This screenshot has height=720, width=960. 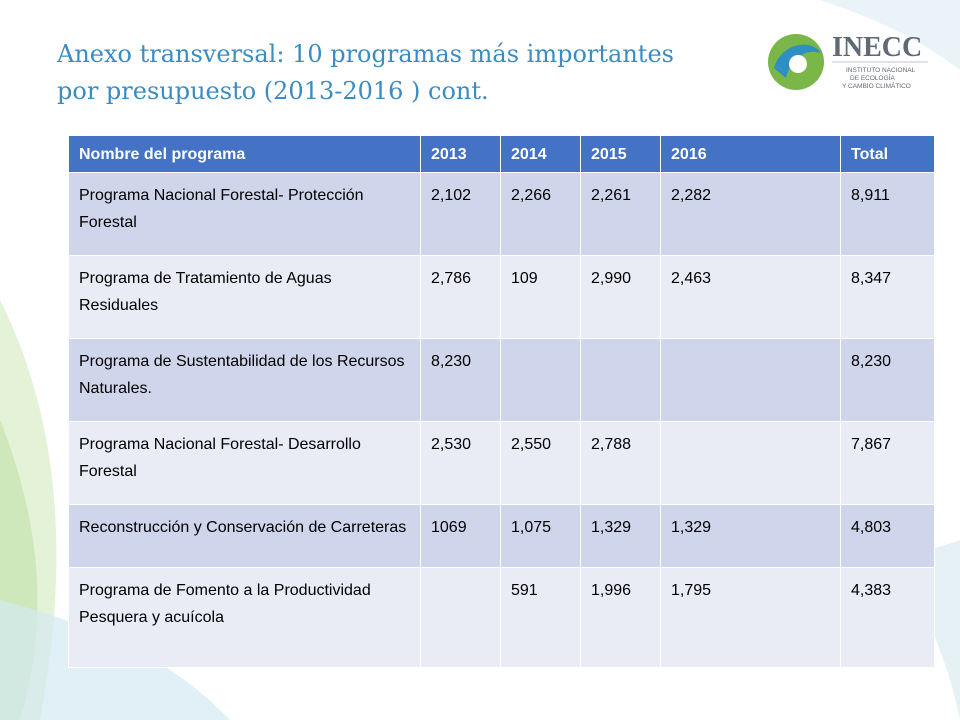 What do you see at coordinates (460, 297) in the screenshot?
I see `budget-cell: 2,786` at bounding box center [460, 297].